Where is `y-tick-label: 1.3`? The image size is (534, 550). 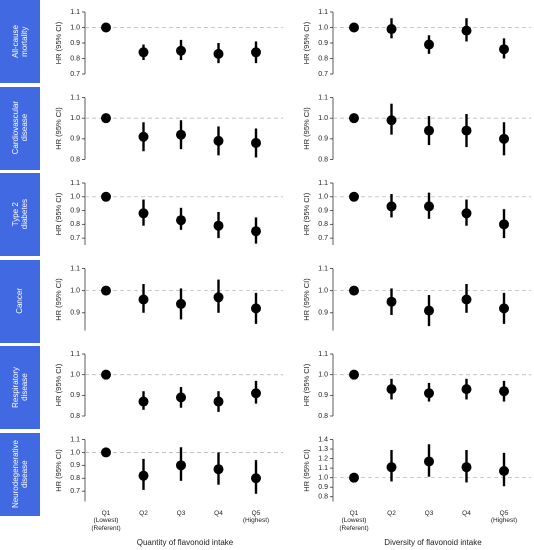 y-tick-label: 1.3 is located at coordinates (323, 449).